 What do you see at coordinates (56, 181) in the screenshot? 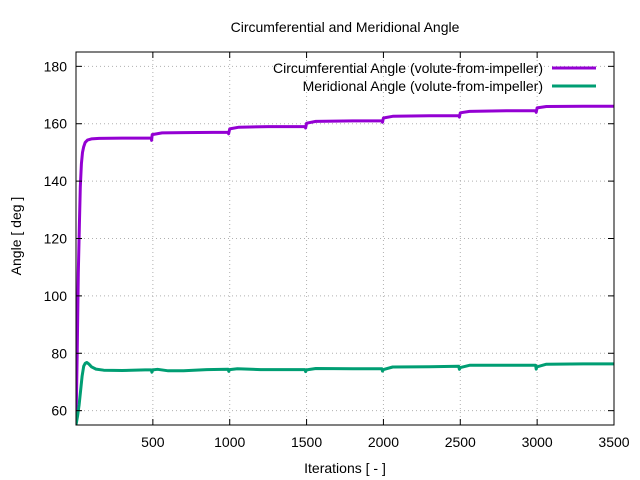
I see `y-tick-label: 140` at bounding box center [56, 181].